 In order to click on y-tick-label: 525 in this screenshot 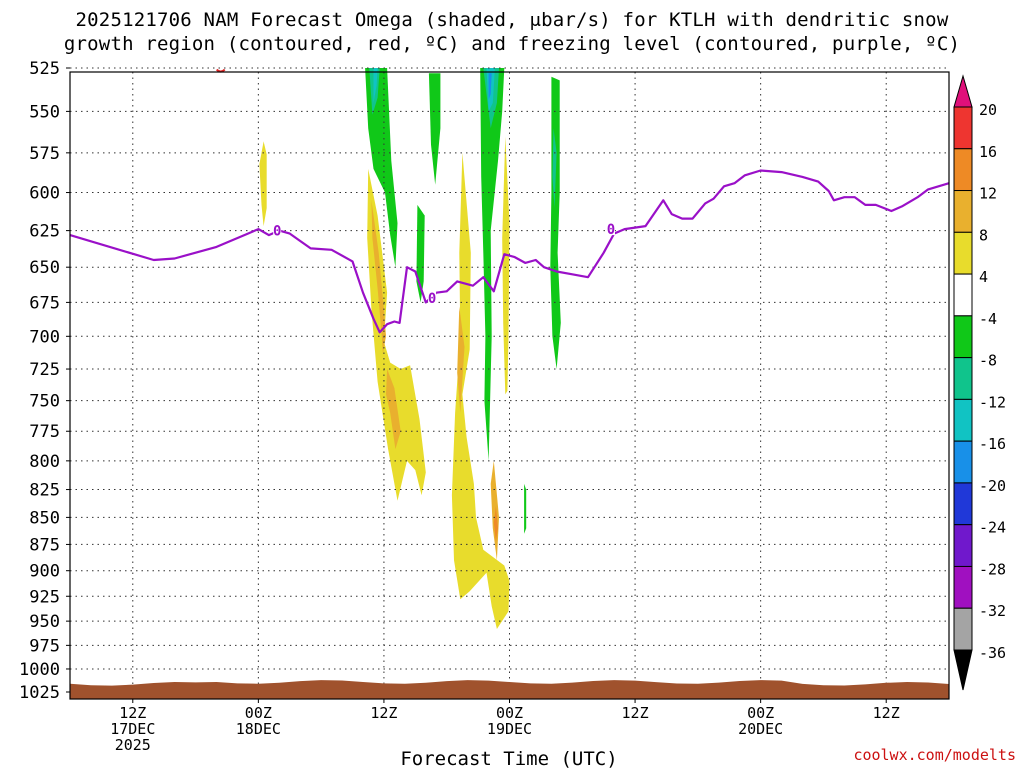, I will do `click(44, 69)`.